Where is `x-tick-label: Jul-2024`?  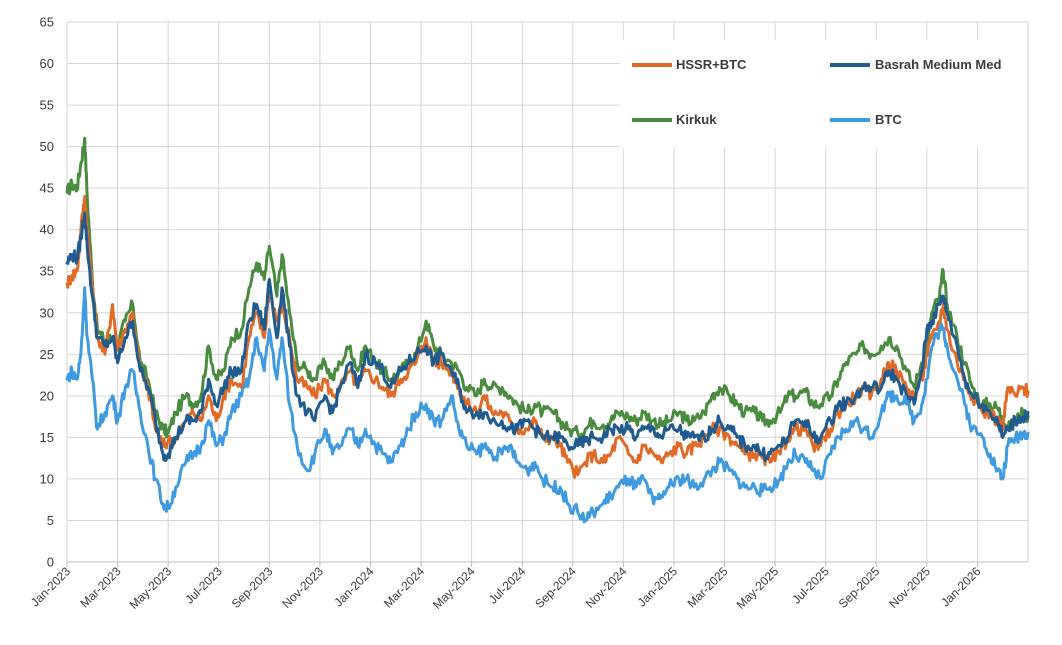 x-tick-label: Jul-2024 is located at coordinates (507, 585).